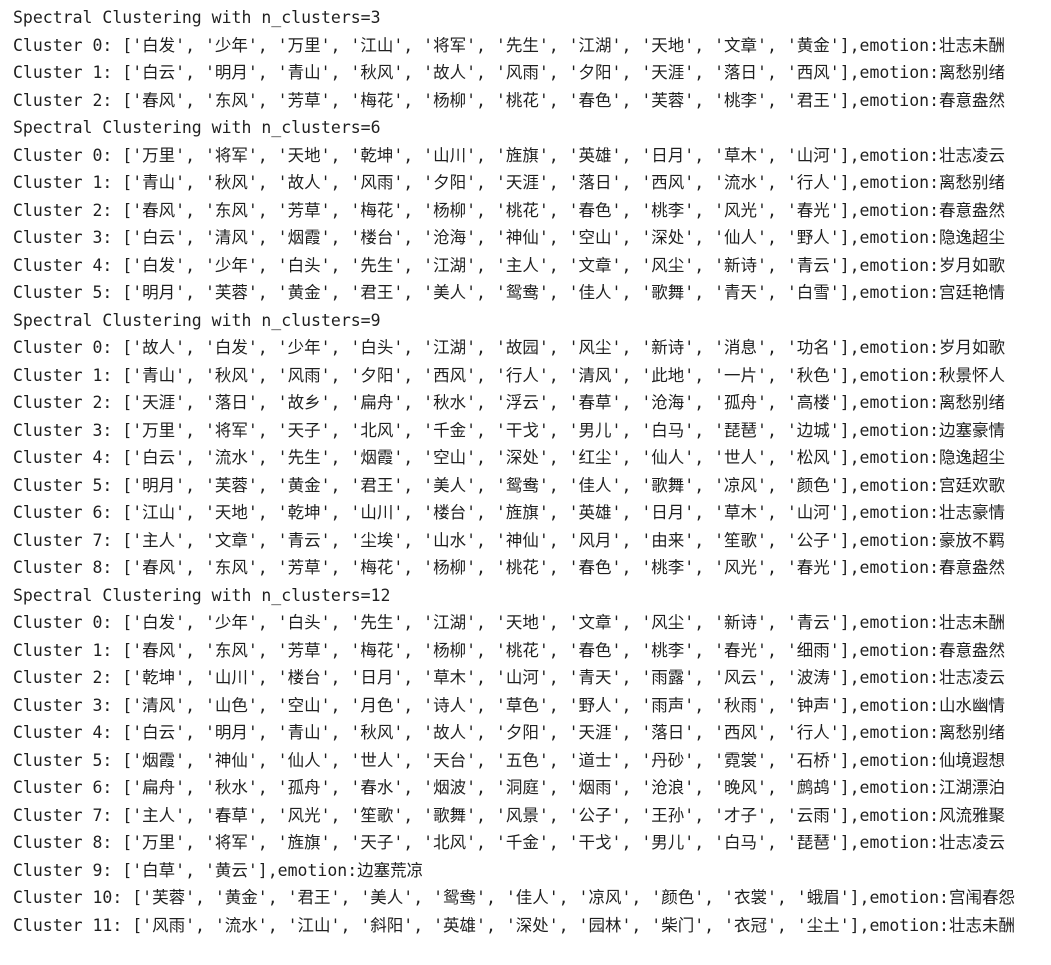 This screenshot has width=1051, height=965. I want to click on section-header: Spectral Clustering with n_clusters=3, so click(197, 17).